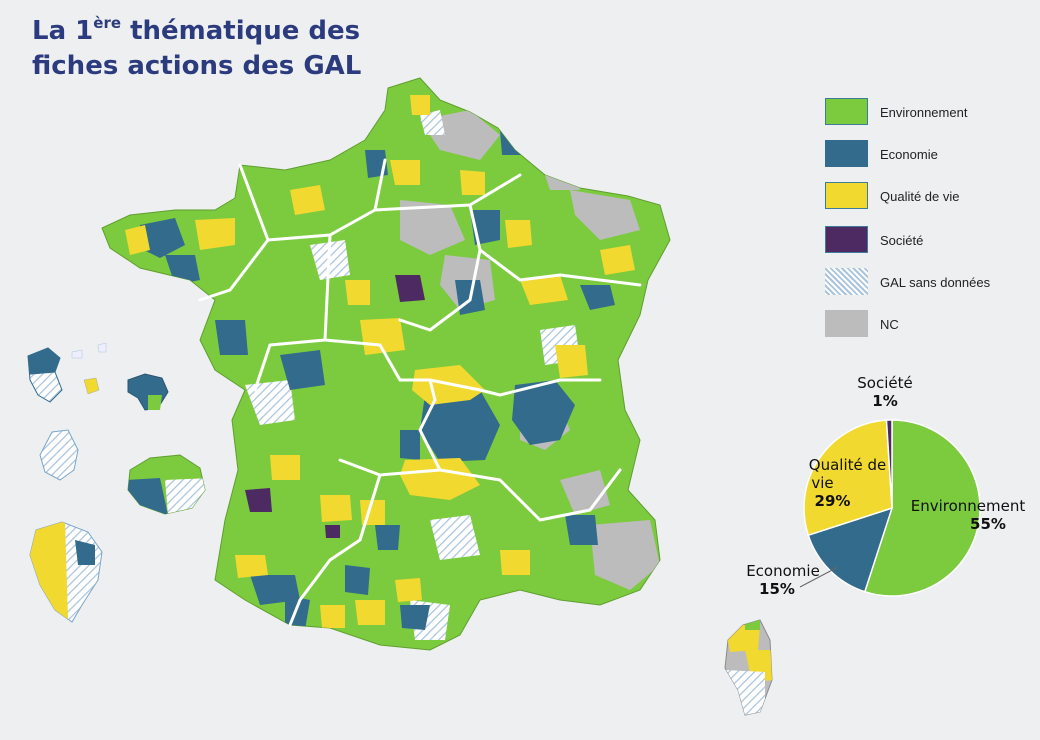  Describe the element at coordinates (166, 484) in the screenshot. I see `reunion-map` at that location.